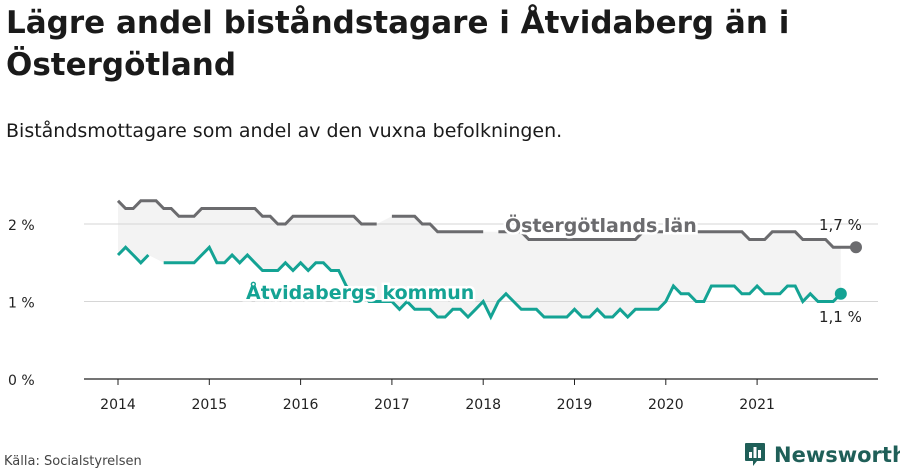 The width and height of the screenshot is (900, 474). Describe the element at coordinates (118, 405) in the screenshot. I see `x-tick-label: 2014` at that location.